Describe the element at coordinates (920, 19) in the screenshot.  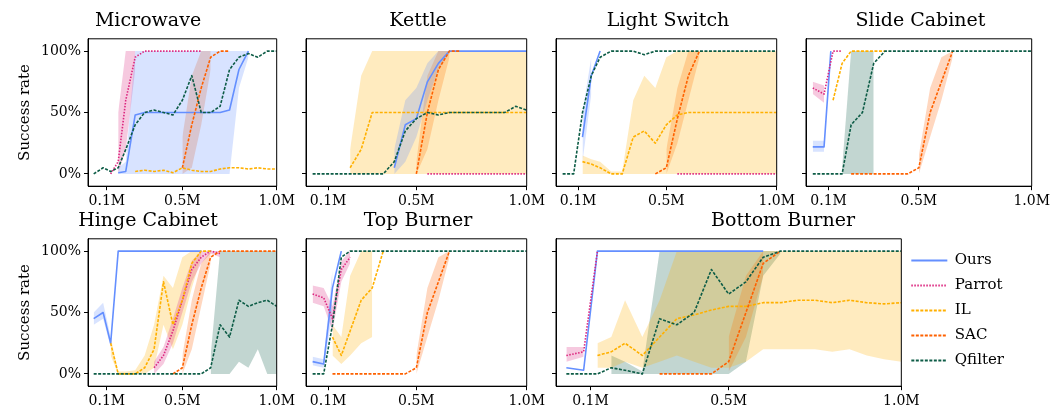
I see `chart-title: Slide Cabinet` at that location.